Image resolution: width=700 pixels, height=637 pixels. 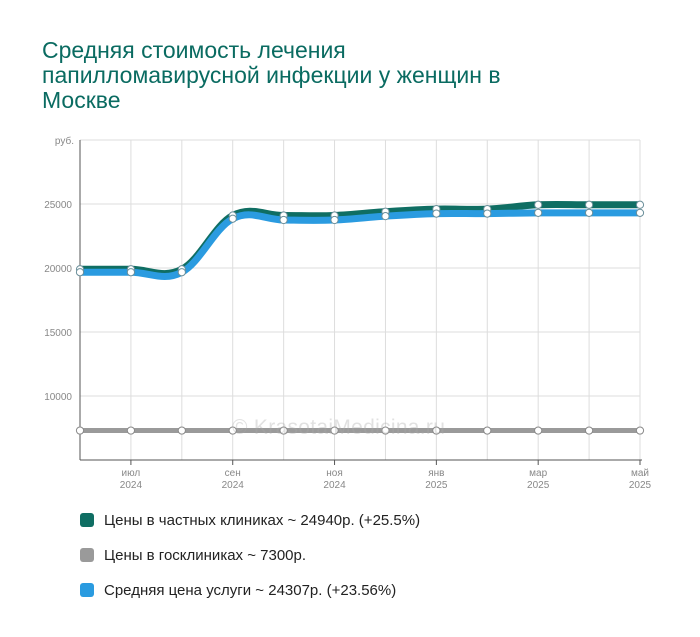 What do you see at coordinates (538, 473) in the screenshot?
I see `x-tick-label-month: мар` at bounding box center [538, 473].